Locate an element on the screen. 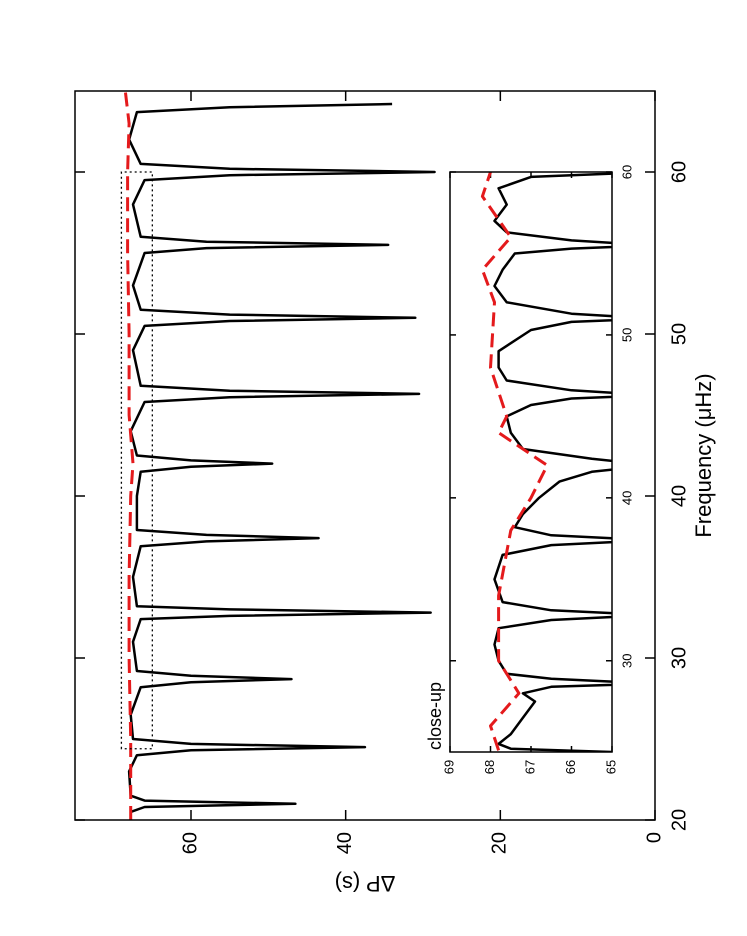  close-up-region is located at coordinates (136, 460).